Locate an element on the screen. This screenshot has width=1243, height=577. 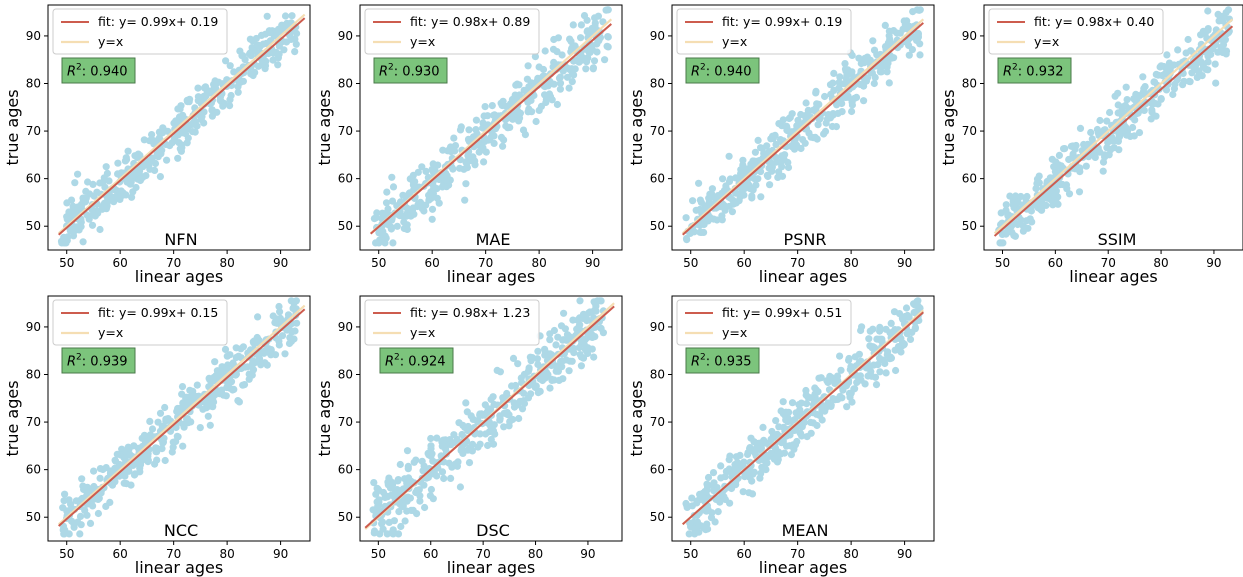
r2-value: : 0.939 is located at coordinates (105, 362).